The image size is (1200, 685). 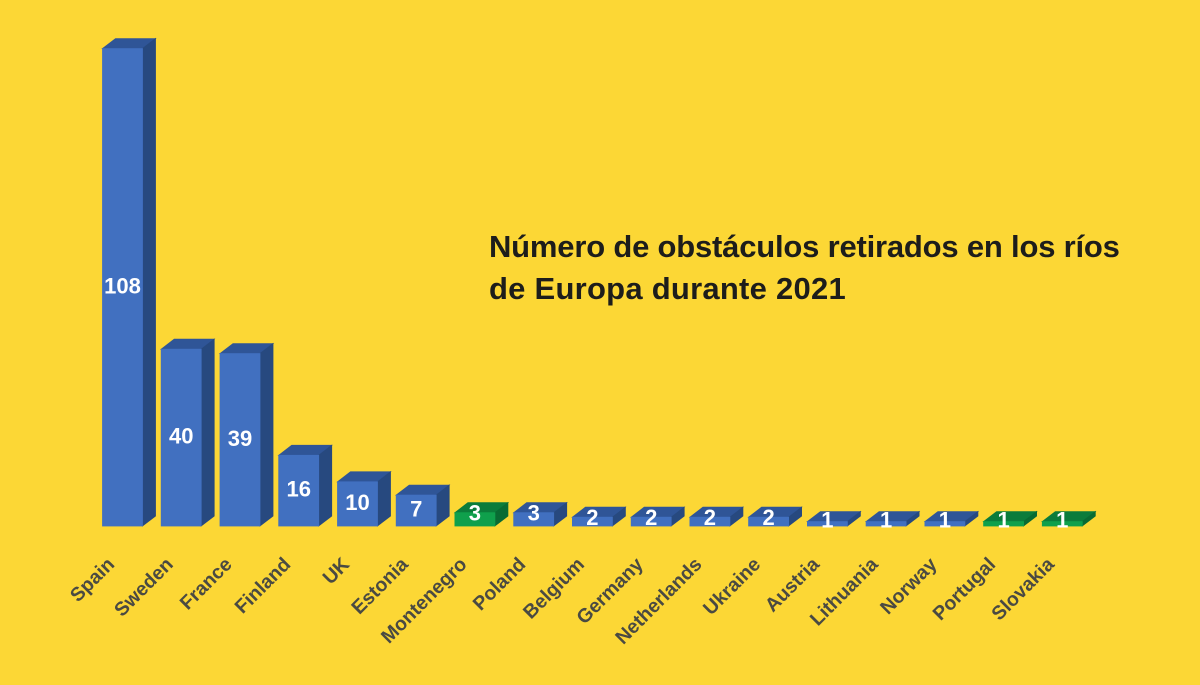 What do you see at coordinates (181, 436) in the screenshot?
I see `svg-text: 40` at bounding box center [181, 436].